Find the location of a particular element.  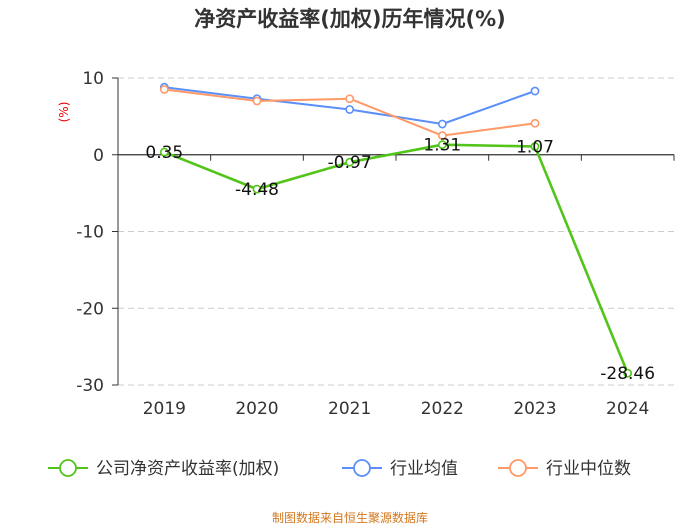

data-label: 0.35 is located at coordinates (164, 153).